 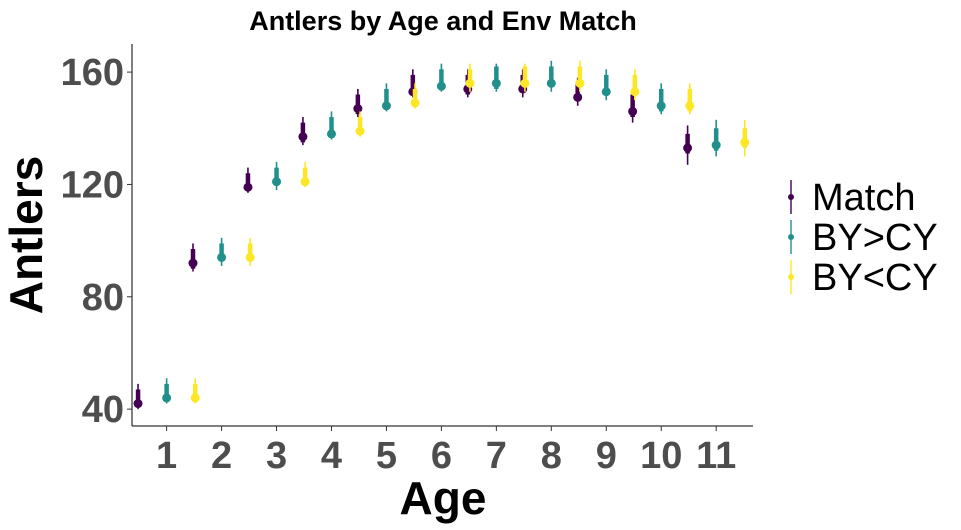 What do you see at coordinates (875, 238) in the screenshot?
I see `legend-label: BY>CY` at bounding box center [875, 238].